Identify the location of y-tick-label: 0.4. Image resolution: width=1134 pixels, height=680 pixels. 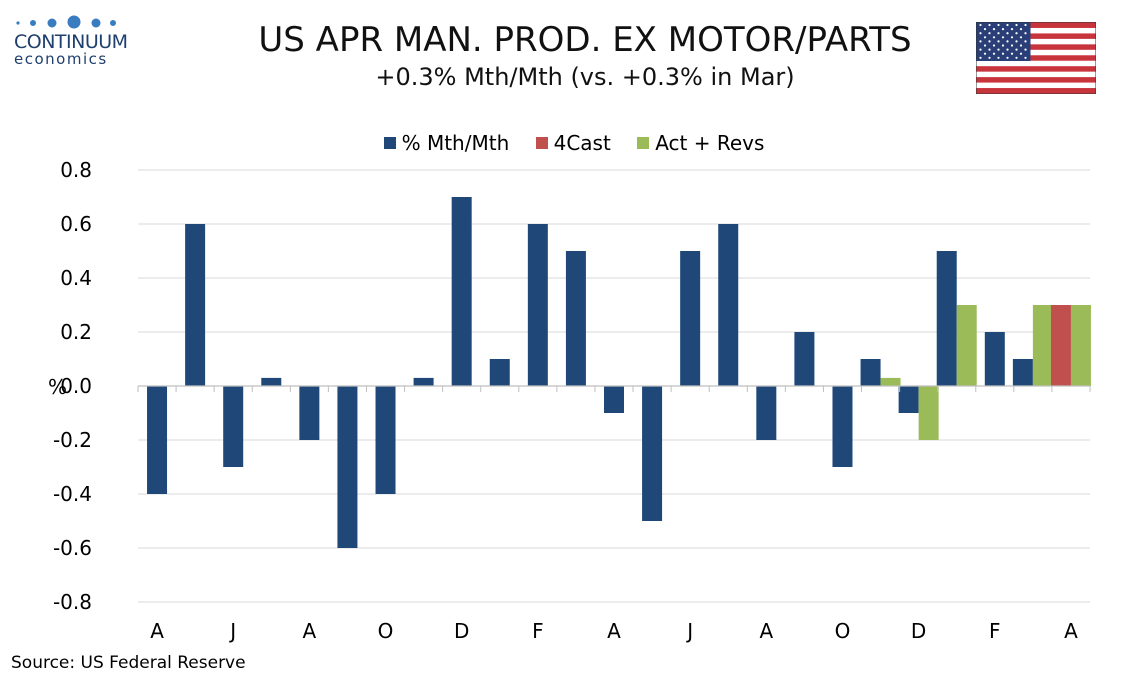
(76, 278).